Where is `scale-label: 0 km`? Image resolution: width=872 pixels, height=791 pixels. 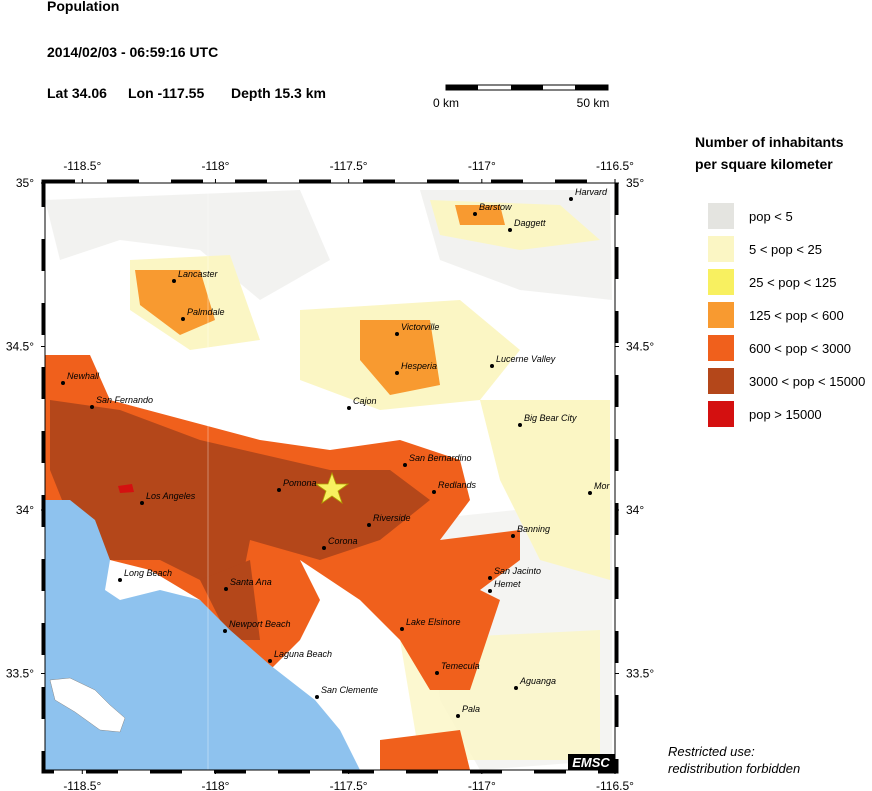 scale-label: 0 km is located at coordinates (446, 103).